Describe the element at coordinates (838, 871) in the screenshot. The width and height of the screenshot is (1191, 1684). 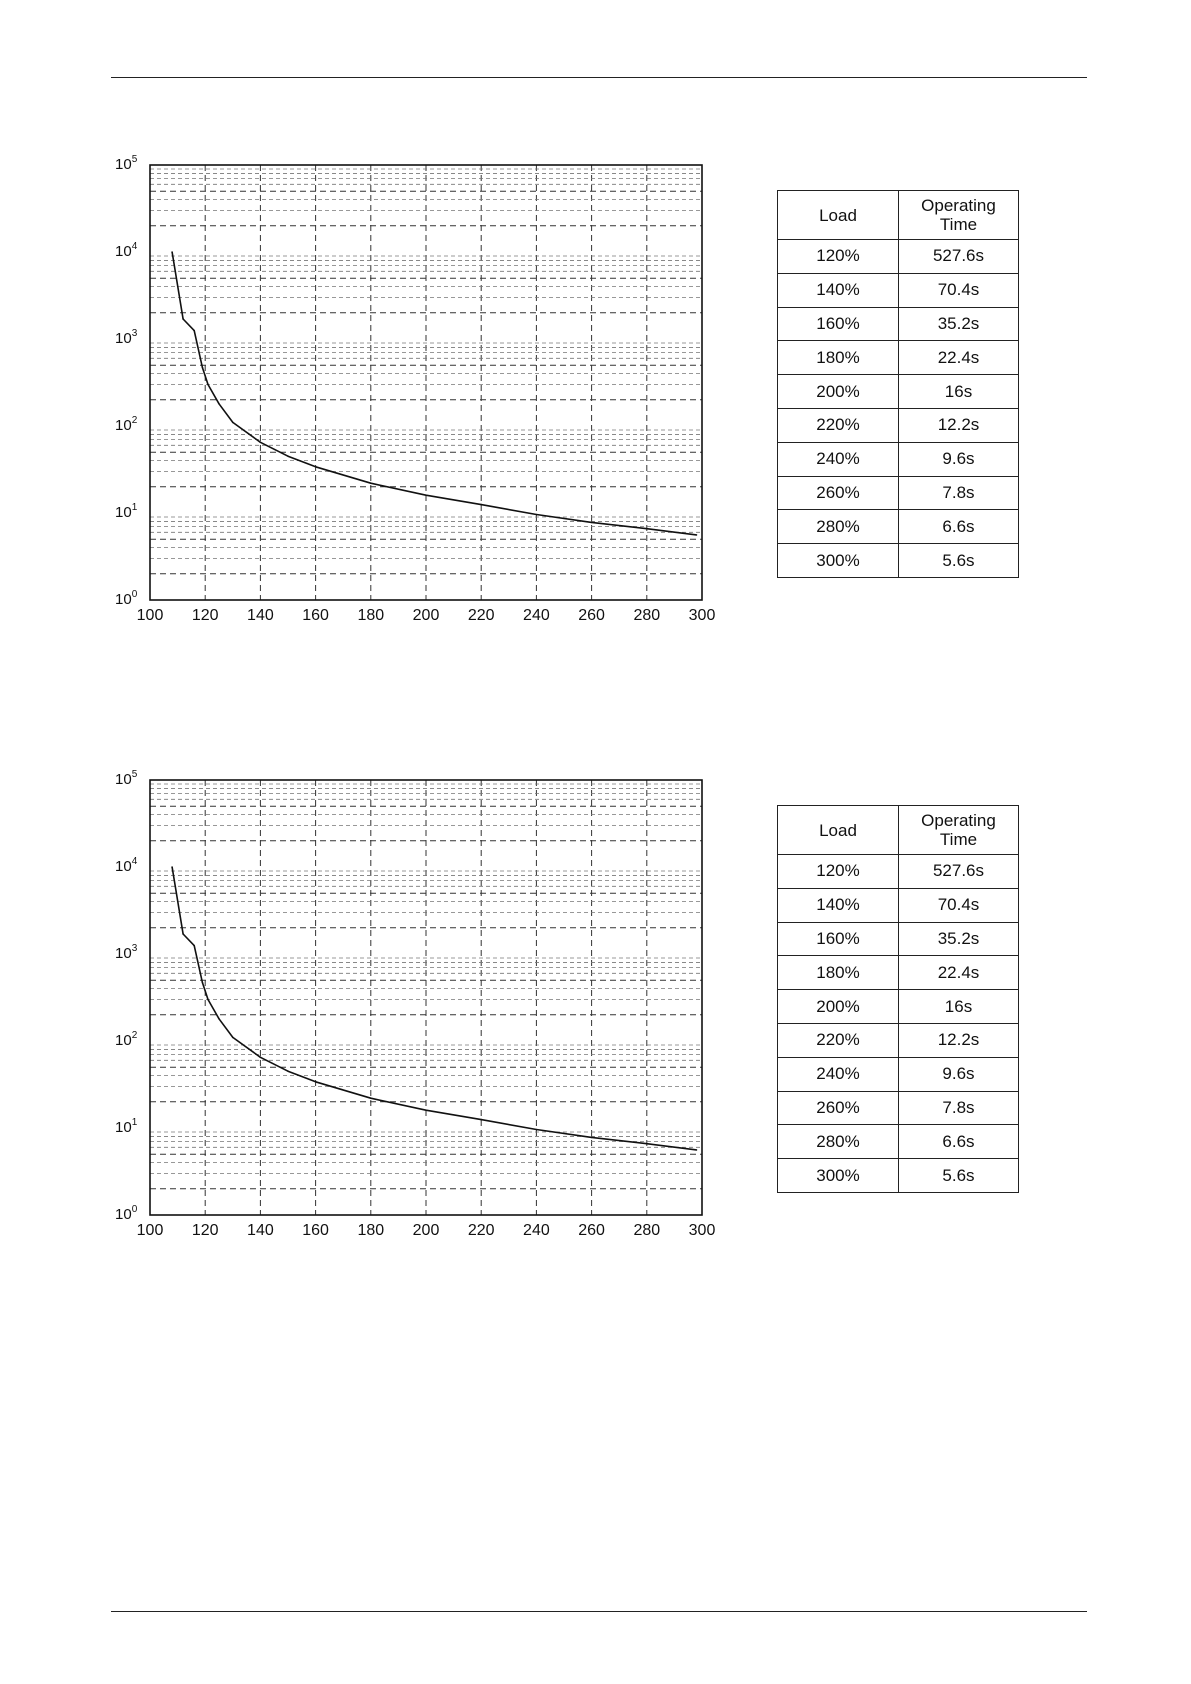
I see `load-cell: 120%` at that location.